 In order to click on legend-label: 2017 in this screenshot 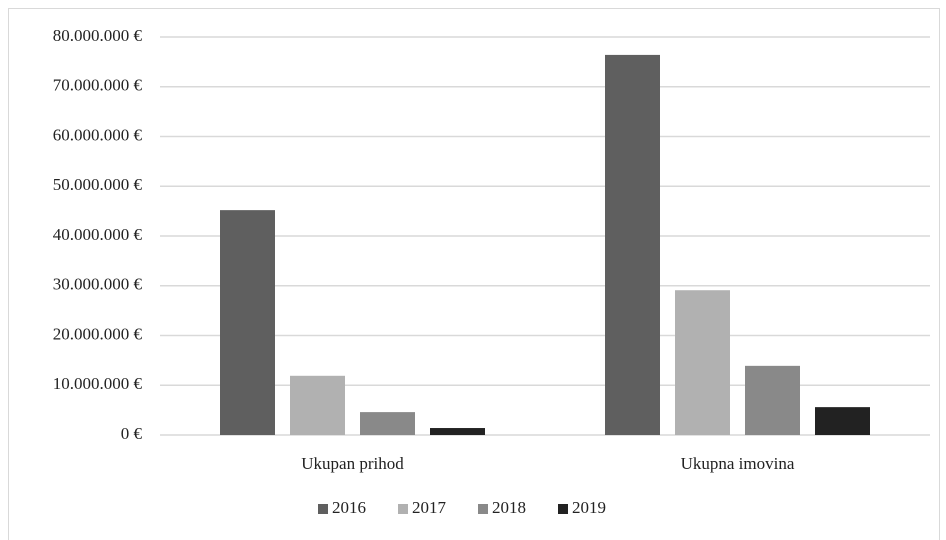, I will do `click(429, 507)`.